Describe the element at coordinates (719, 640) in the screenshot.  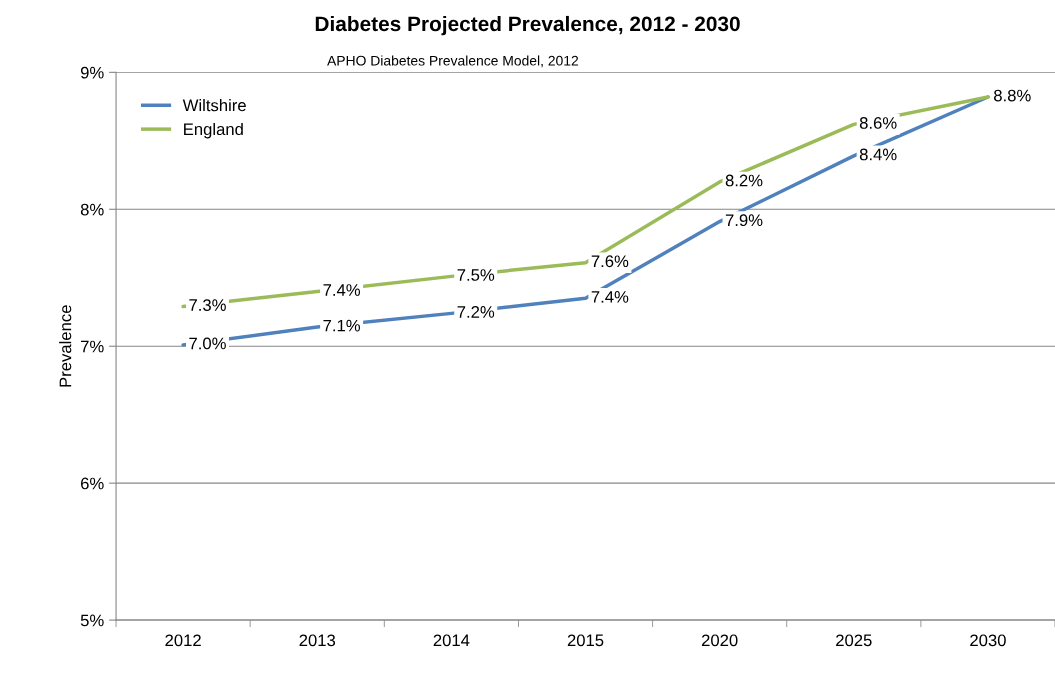
I see `x-tick-label: 2020` at that location.